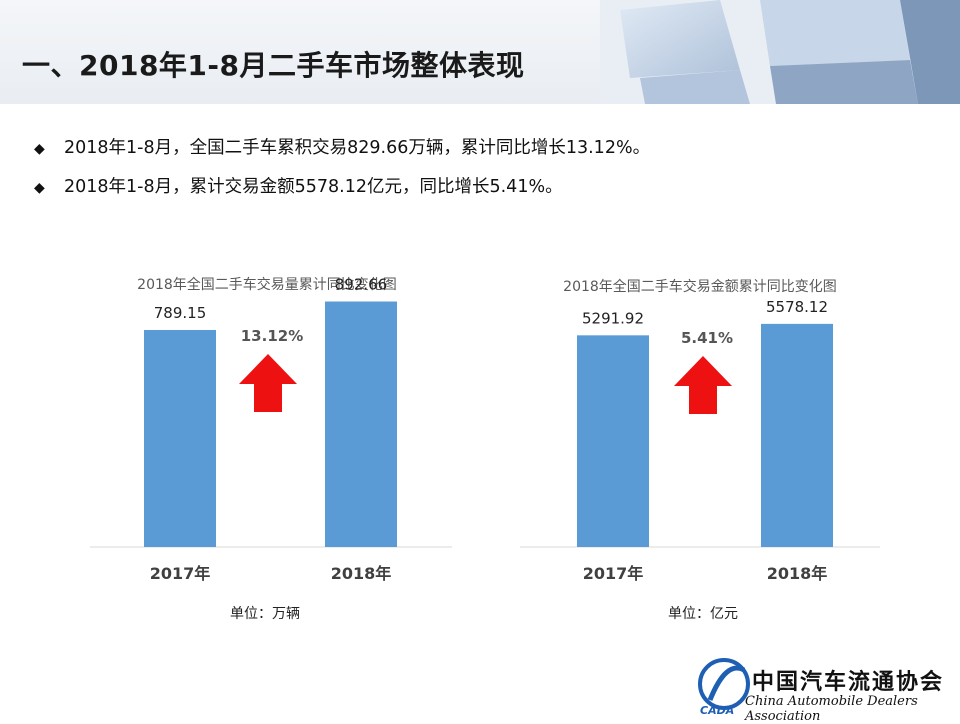 The width and height of the screenshot is (960, 724). I want to click on growth-percent-label: 5.41%, so click(707, 338).